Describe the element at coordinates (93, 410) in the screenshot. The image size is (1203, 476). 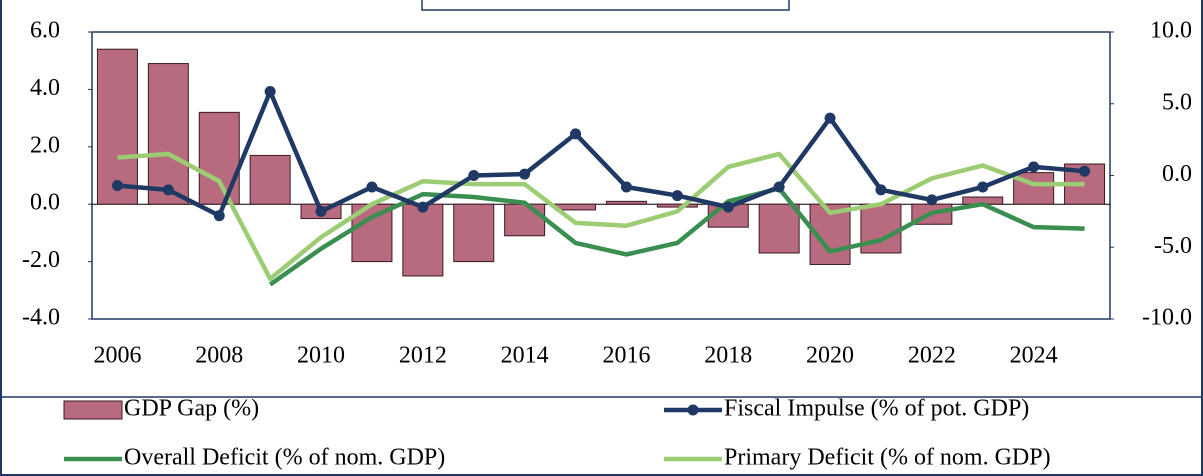
I see `legend-swatch` at that location.